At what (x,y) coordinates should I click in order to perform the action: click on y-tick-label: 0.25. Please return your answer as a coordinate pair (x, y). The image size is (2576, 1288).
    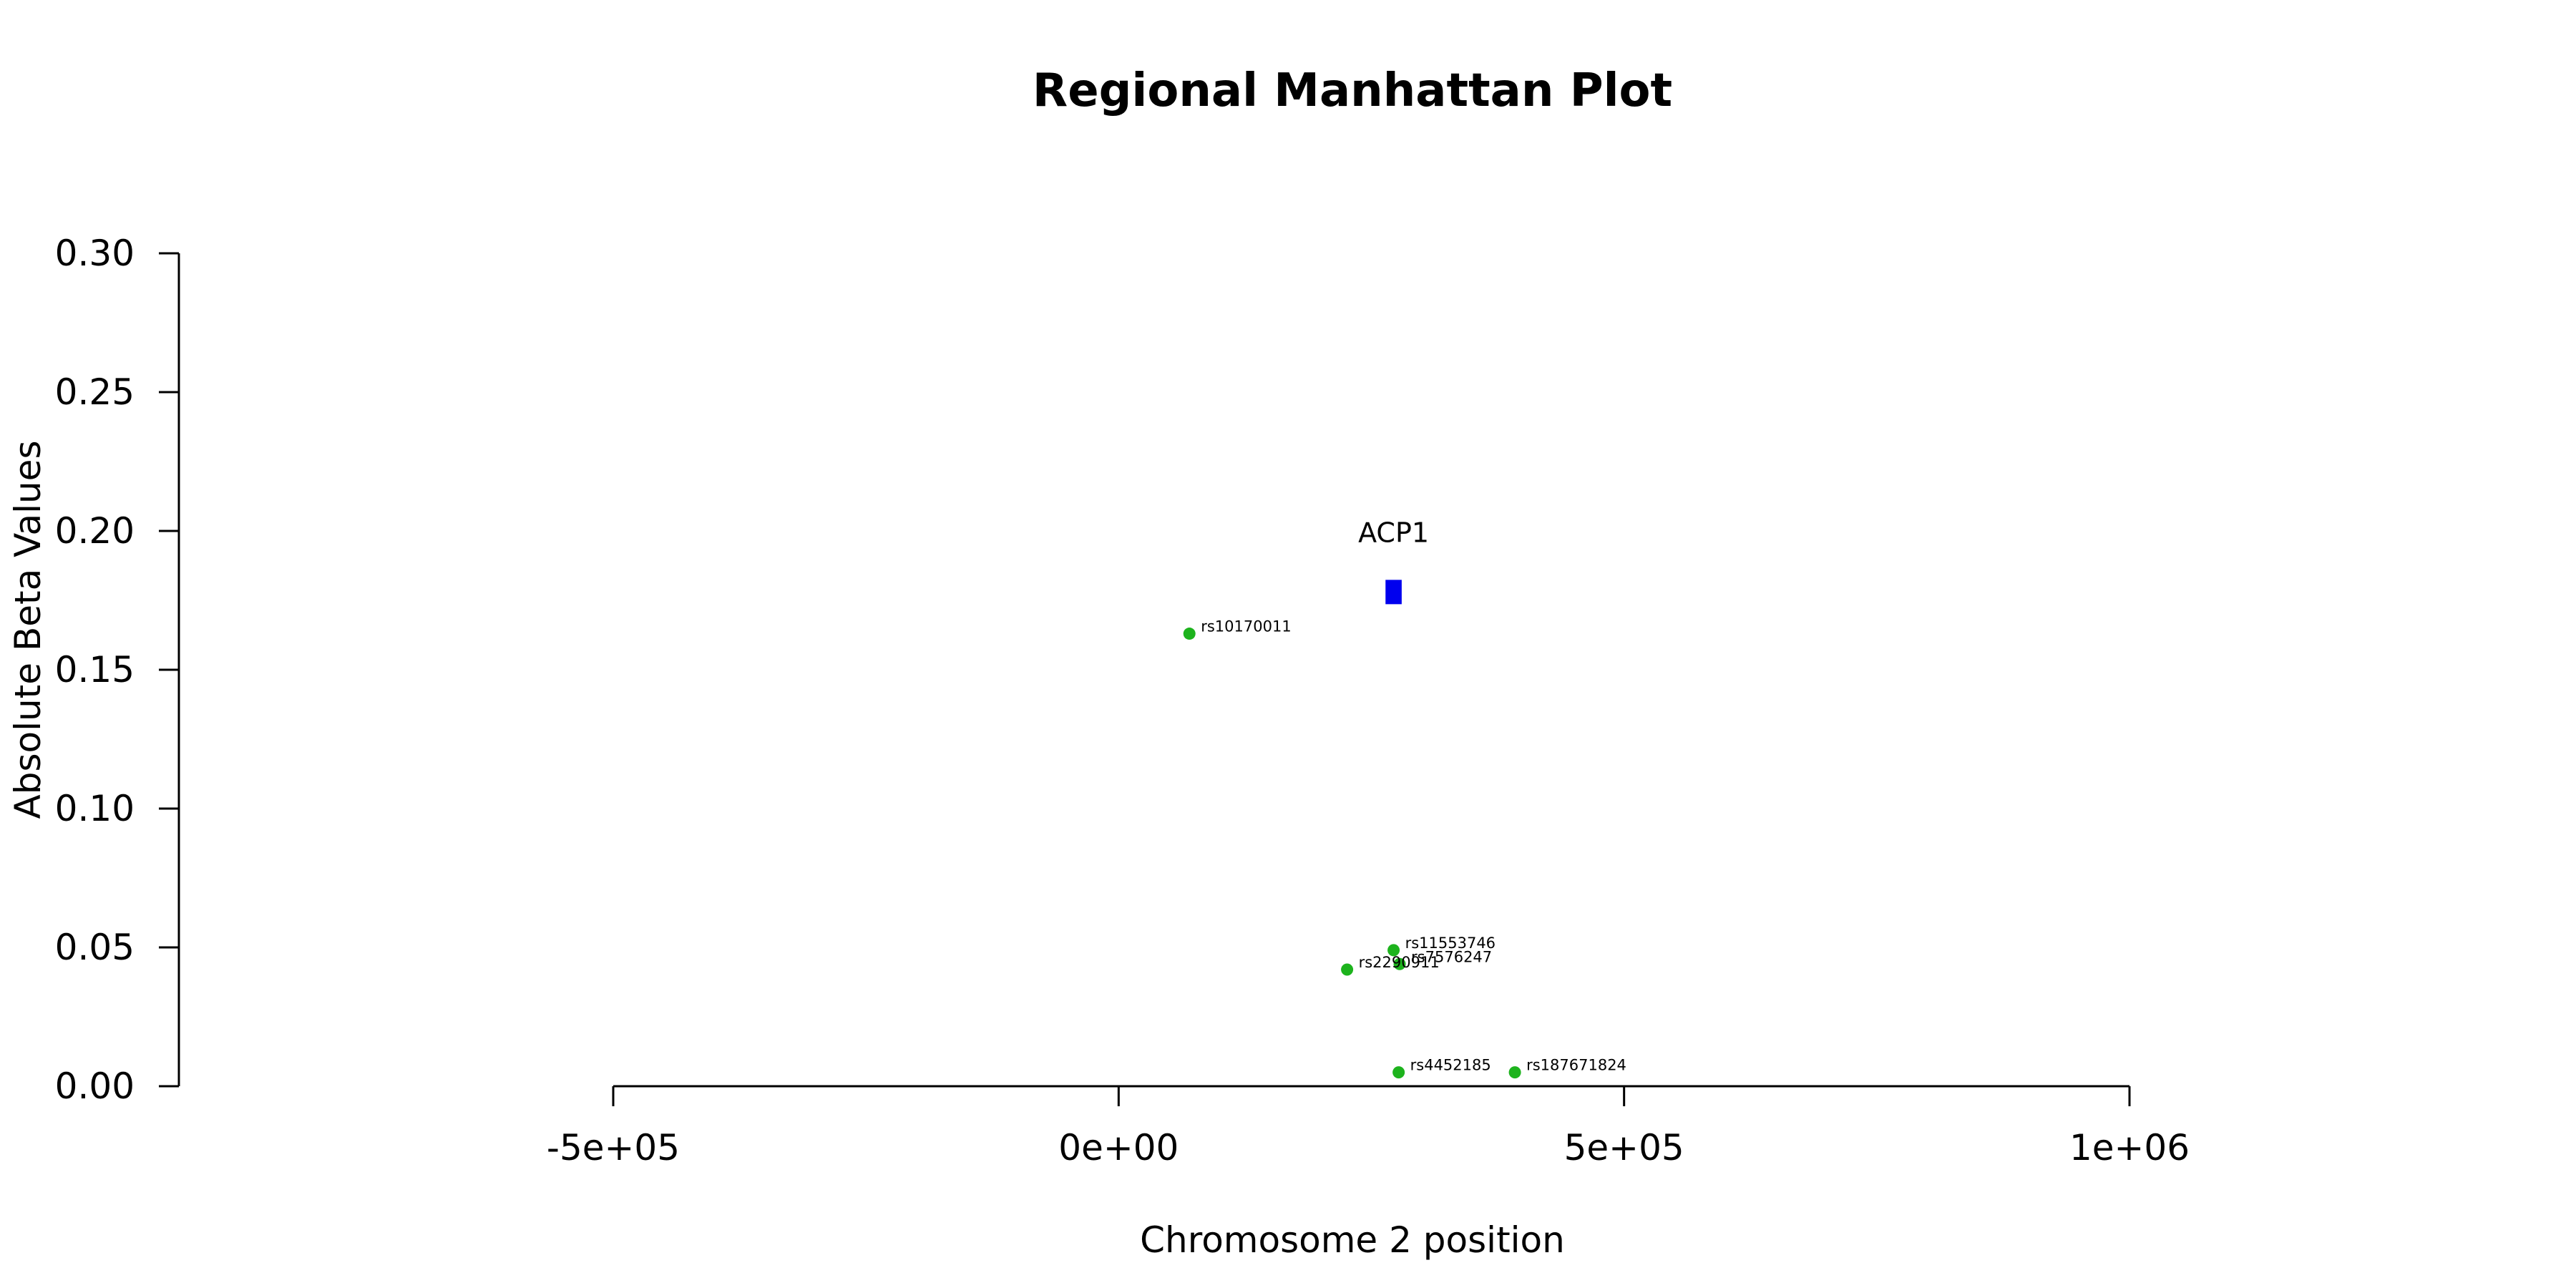
    Looking at the image, I should click on (95, 392).